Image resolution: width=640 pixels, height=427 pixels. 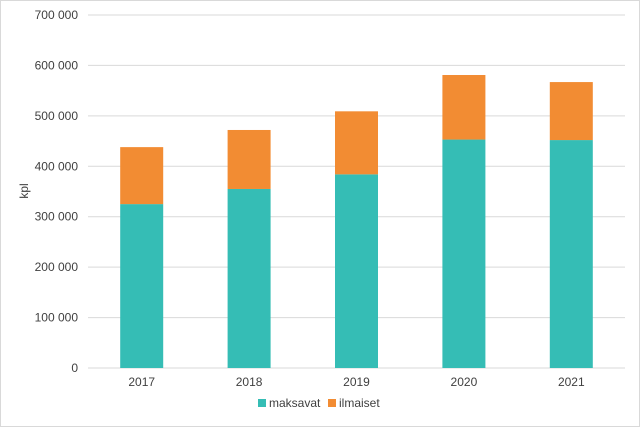 What do you see at coordinates (142, 286) in the screenshot?
I see `bar-maksavat-2017` at bounding box center [142, 286].